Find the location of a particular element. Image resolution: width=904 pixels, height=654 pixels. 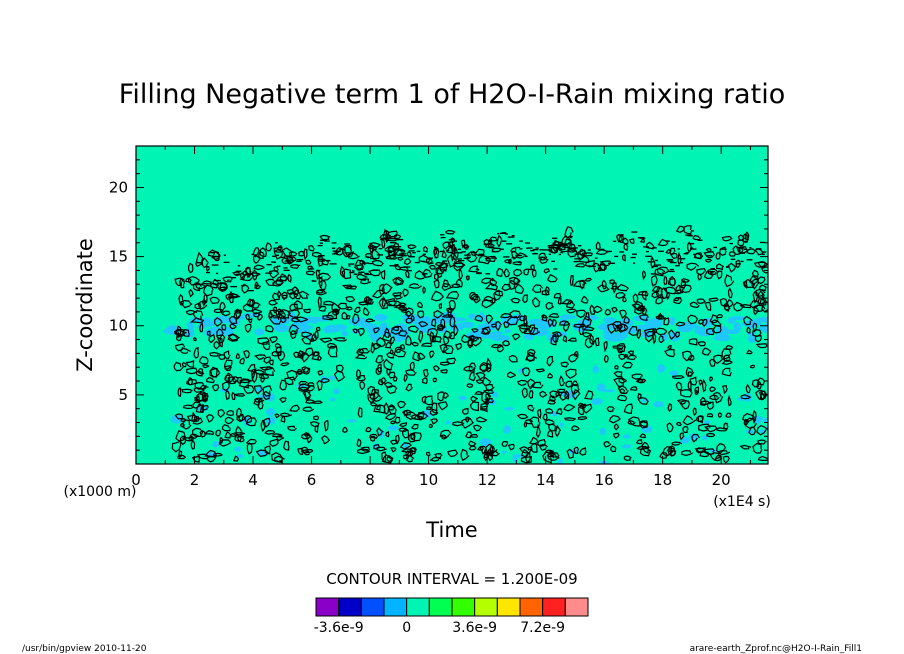

footer-left: /usr/bin/gpview 2010-11-20 is located at coordinates (84, 649).